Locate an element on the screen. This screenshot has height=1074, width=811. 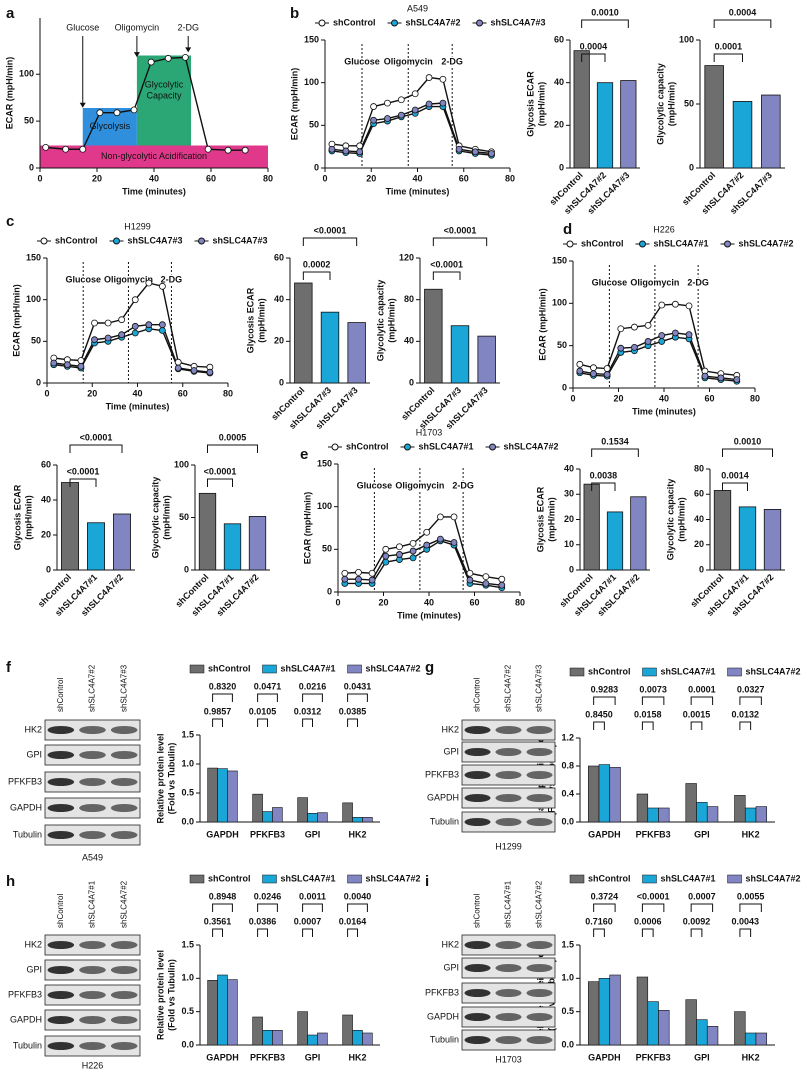
lane-label: shControl is located at coordinates (60, 911).